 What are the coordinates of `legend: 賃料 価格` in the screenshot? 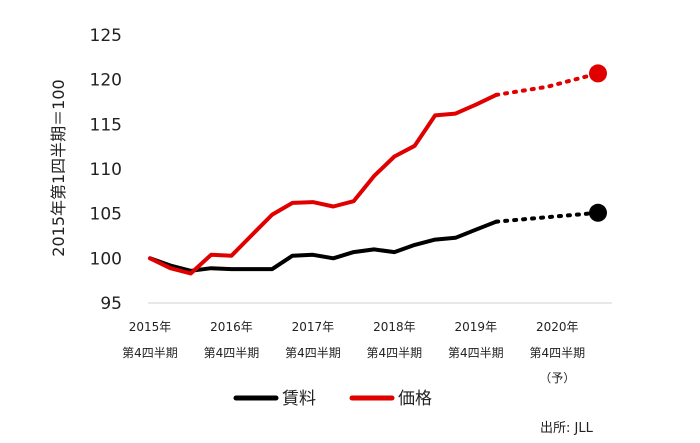 It's located at (332, 399).